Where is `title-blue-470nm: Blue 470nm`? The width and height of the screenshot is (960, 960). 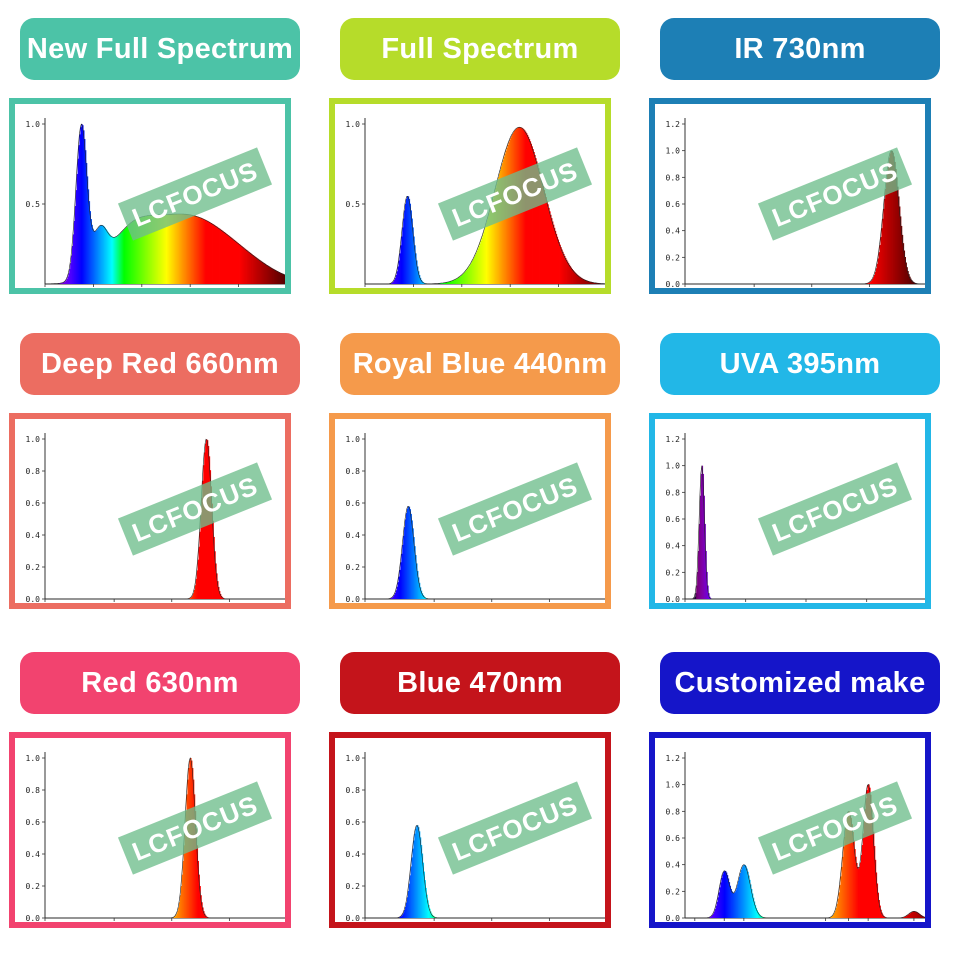
title-blue-470nm: Blue 470nm is located at coordinates (480, 683).